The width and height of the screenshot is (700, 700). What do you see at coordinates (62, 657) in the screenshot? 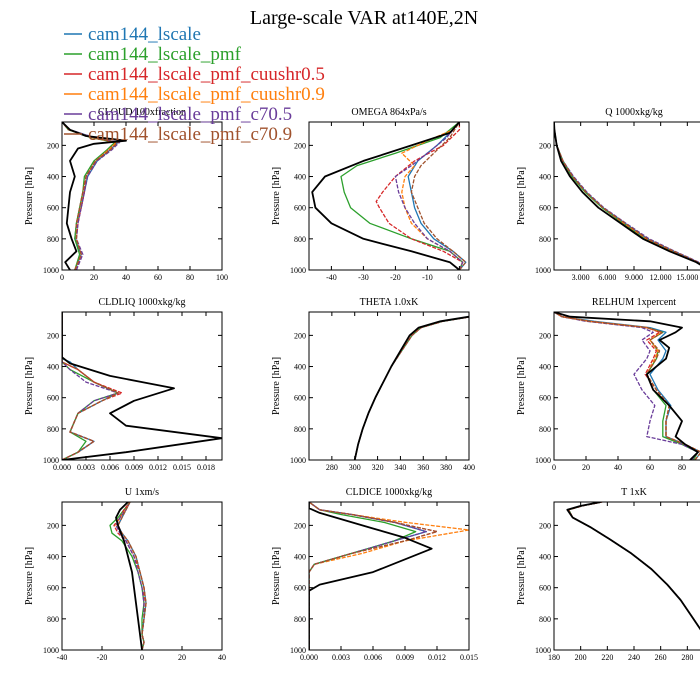
I see `x-tick-label: -40` at bounding box center [62, 657].